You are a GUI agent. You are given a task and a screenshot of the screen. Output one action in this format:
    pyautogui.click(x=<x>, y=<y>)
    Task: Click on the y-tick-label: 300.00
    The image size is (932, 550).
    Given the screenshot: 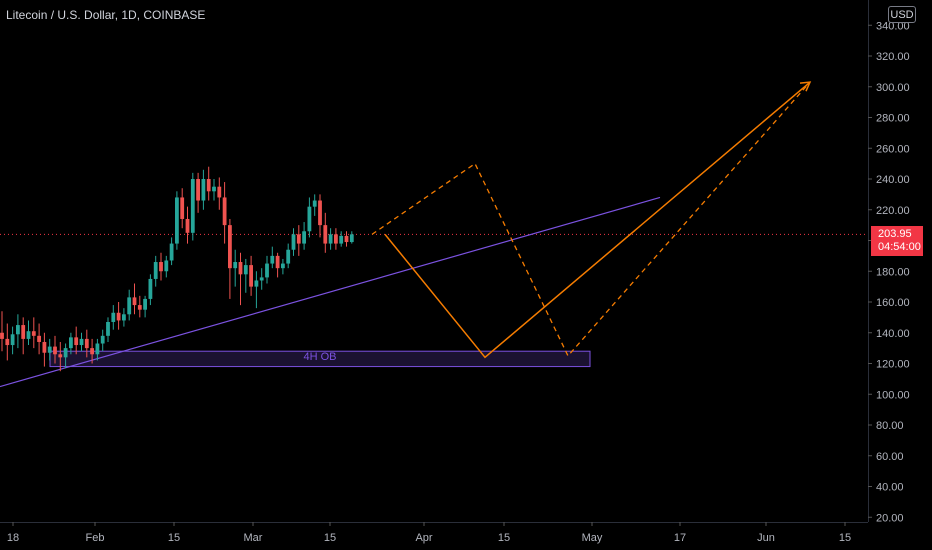 What is the action you would take?
    pyautogui.click(x=893, y=88)
    